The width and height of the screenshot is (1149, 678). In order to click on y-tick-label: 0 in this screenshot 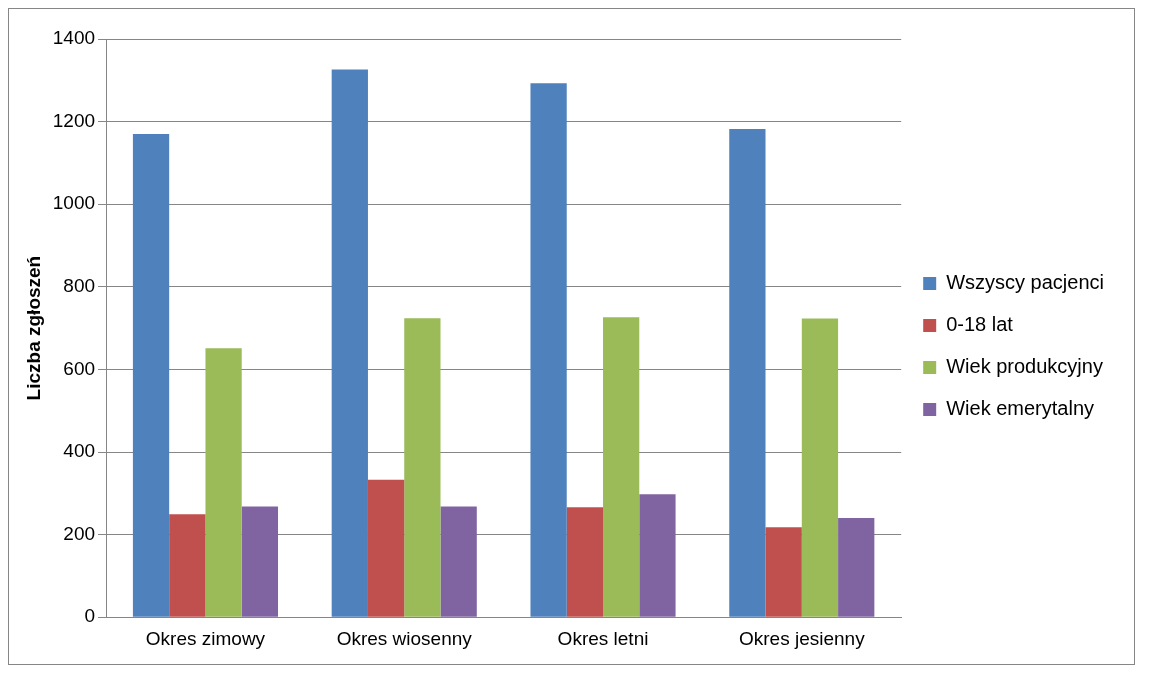, I will do `click(90, 616)`.